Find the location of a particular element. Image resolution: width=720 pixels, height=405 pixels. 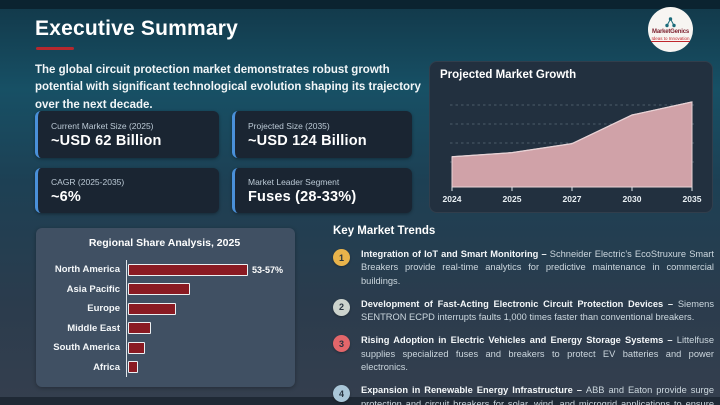

svg-text: 2024 is located at coordinates (452, 199).